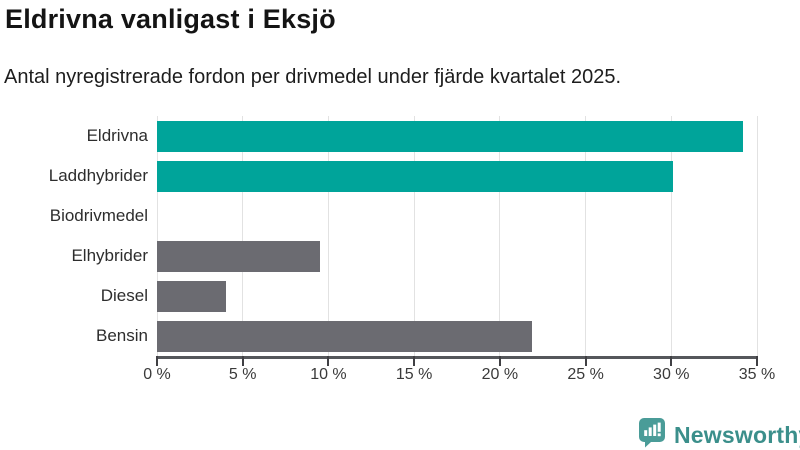 The width and height of the screenshot is (800, 450). Describe the element at coordinates (500, 374) in the screenshot. I see `x-axis-tick-label: 20 %` at that location.